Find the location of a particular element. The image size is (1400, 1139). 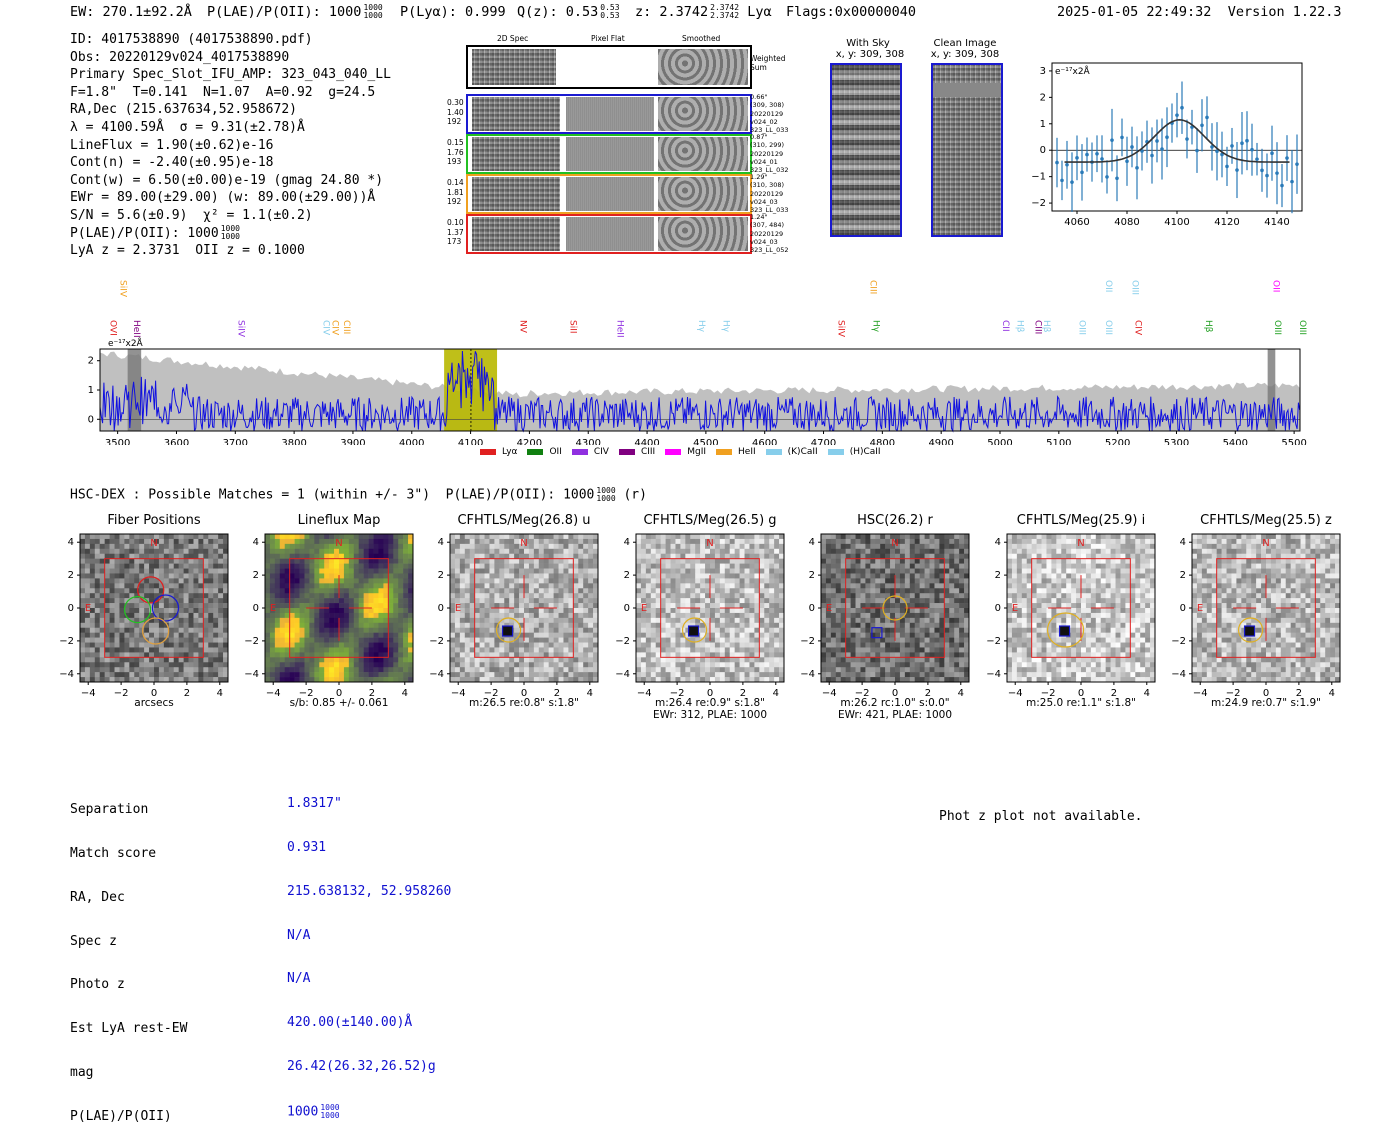

spectrum-xtick-label: 4400 is located at coordinates (646, 441).